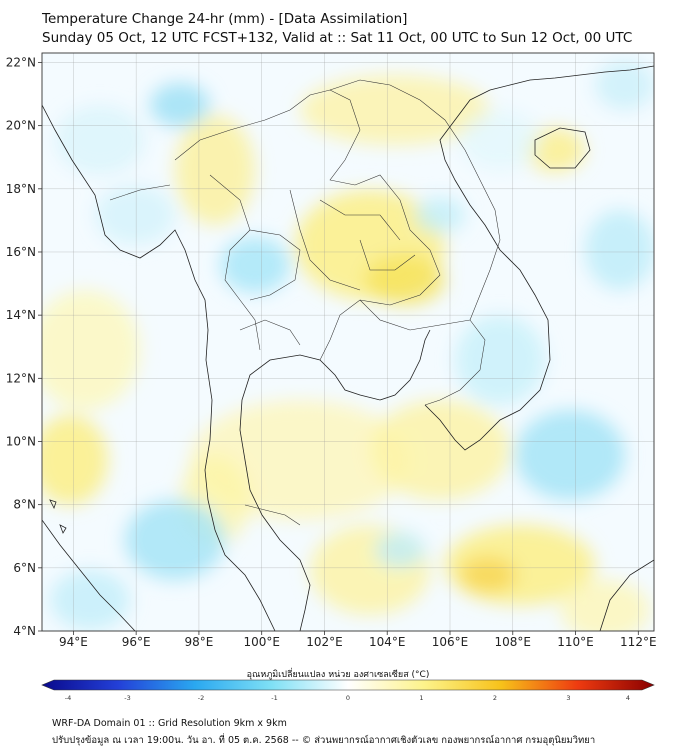 The image size is (676, 756). Describe the element at coordinates (127, 698) in the screenshot. I see `colorbar-tick-label: -3` at that location.